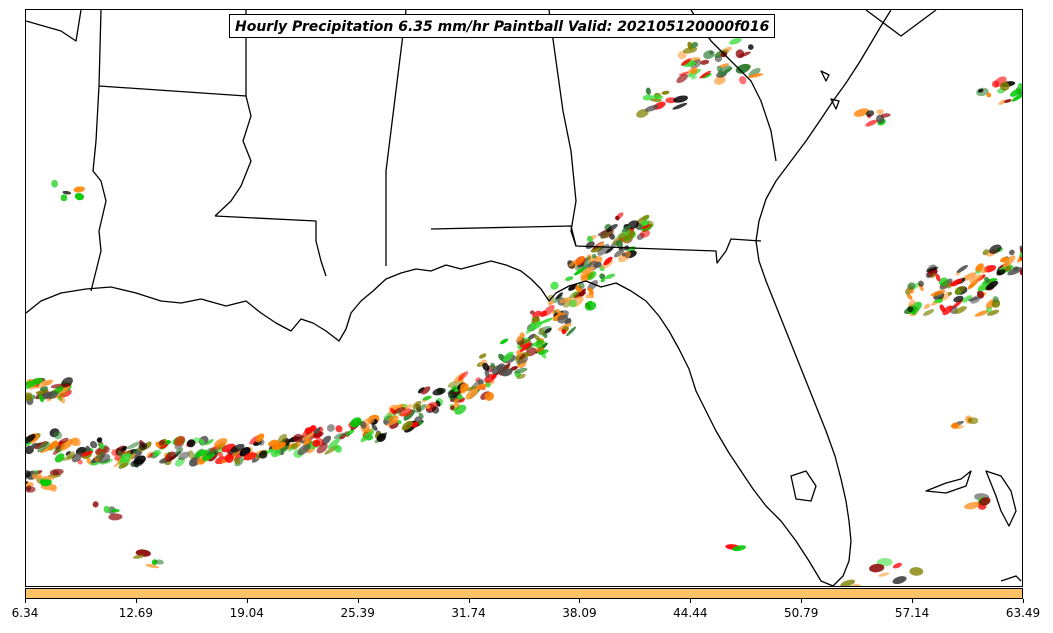 This screenshot has width=1053, height=633. What do you see at coordinates (1023, 613) in the screenshot?
I see `colorbar-tick-label: 63.49` at bounding box center [1023, 613].